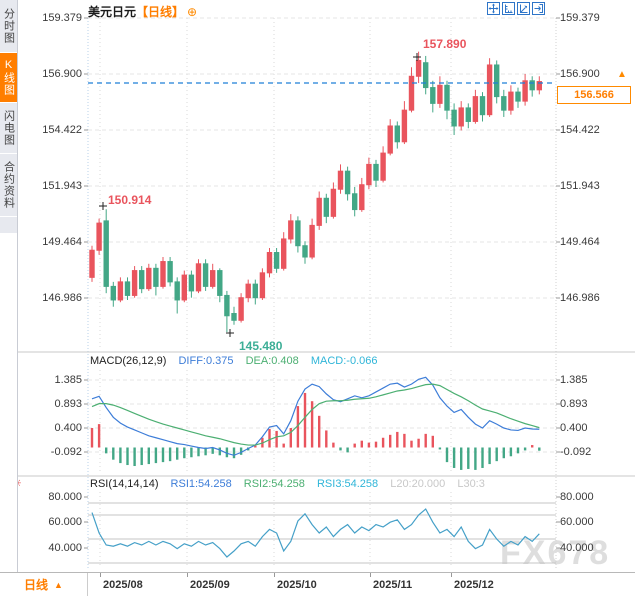  Describe the element at coordinates (347, 484) in the screenshot. I see `rsi3-value: RSI3:54.258` at that location.